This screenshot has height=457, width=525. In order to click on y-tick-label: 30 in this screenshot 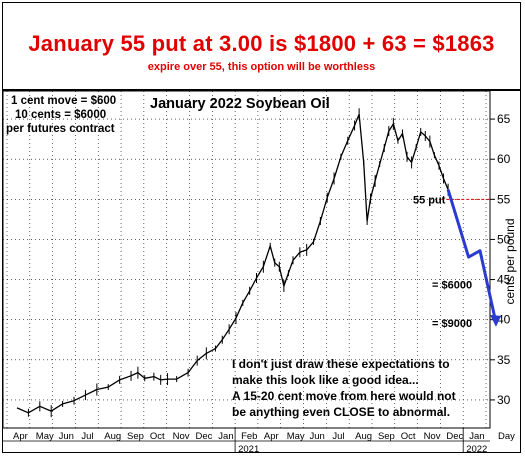, I will do `click(504, 400)`.